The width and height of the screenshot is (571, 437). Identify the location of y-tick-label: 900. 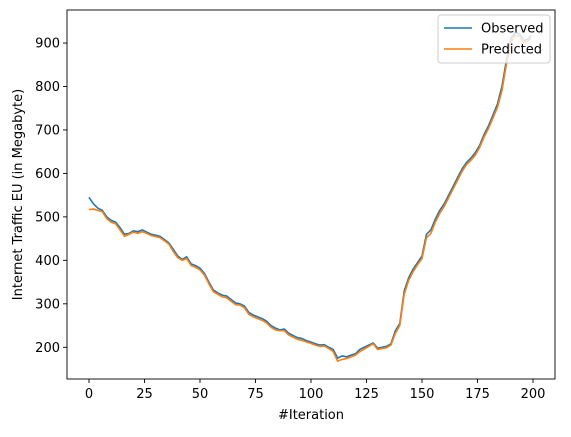
(47, 44).